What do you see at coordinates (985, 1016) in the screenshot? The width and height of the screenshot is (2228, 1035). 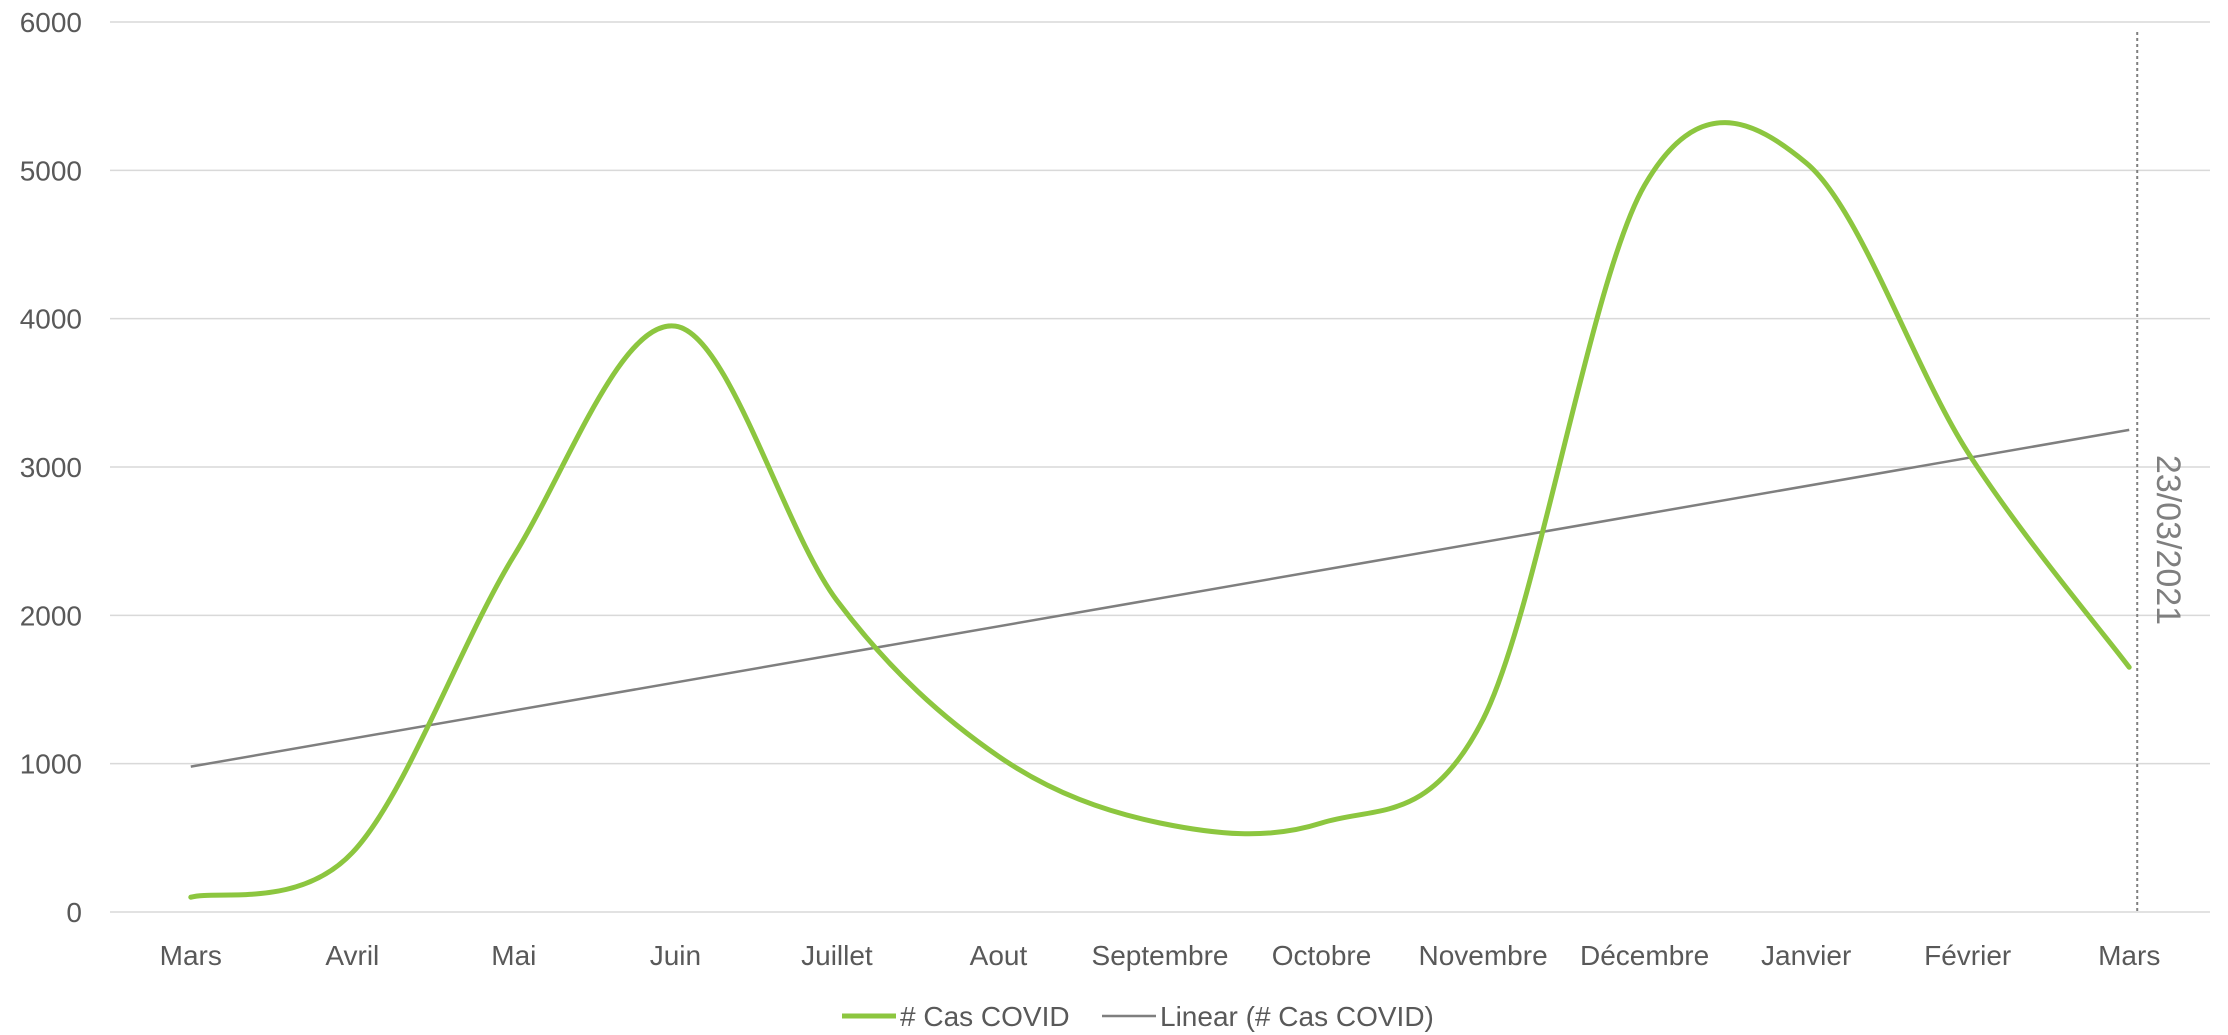 I see `legend-label-cas-covid: # Cas COVID` at bounding box center [985, 1016].